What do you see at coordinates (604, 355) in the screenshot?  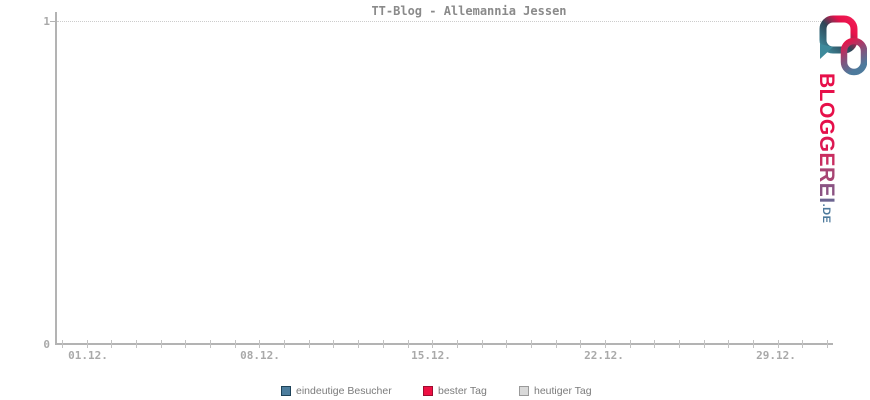 I see `x-tick-label: 22.12.` at bounding box center [604, 355].